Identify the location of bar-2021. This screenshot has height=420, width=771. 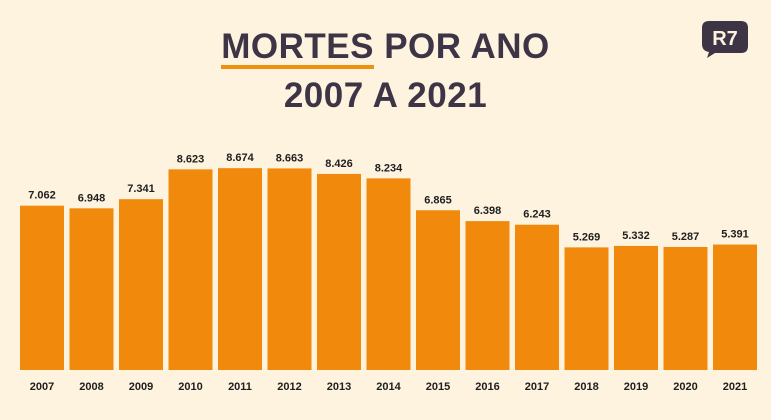
(735, 307).